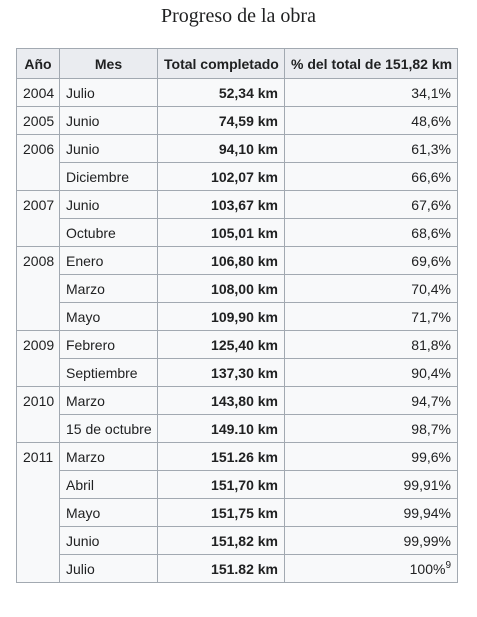 This screenshot has width=477, height=617. Describe the element at coordinates (221, 400) in the screenshot. I see `total-cell: 143,80 km` at that location.